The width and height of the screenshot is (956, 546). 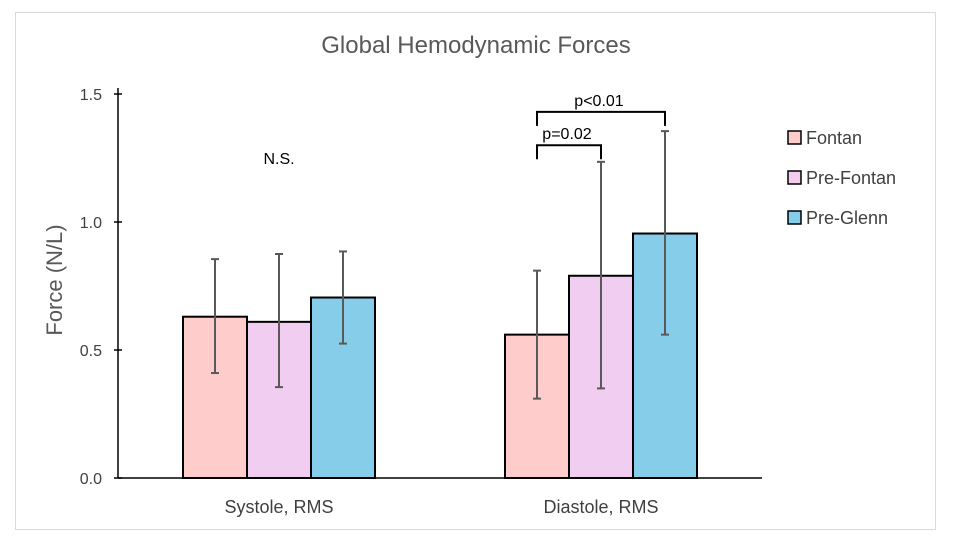 What do you see at coordinates (91, 351) in the screenshot?
I see `y-tick-label: 0.5` at bounding box center [91, 351].